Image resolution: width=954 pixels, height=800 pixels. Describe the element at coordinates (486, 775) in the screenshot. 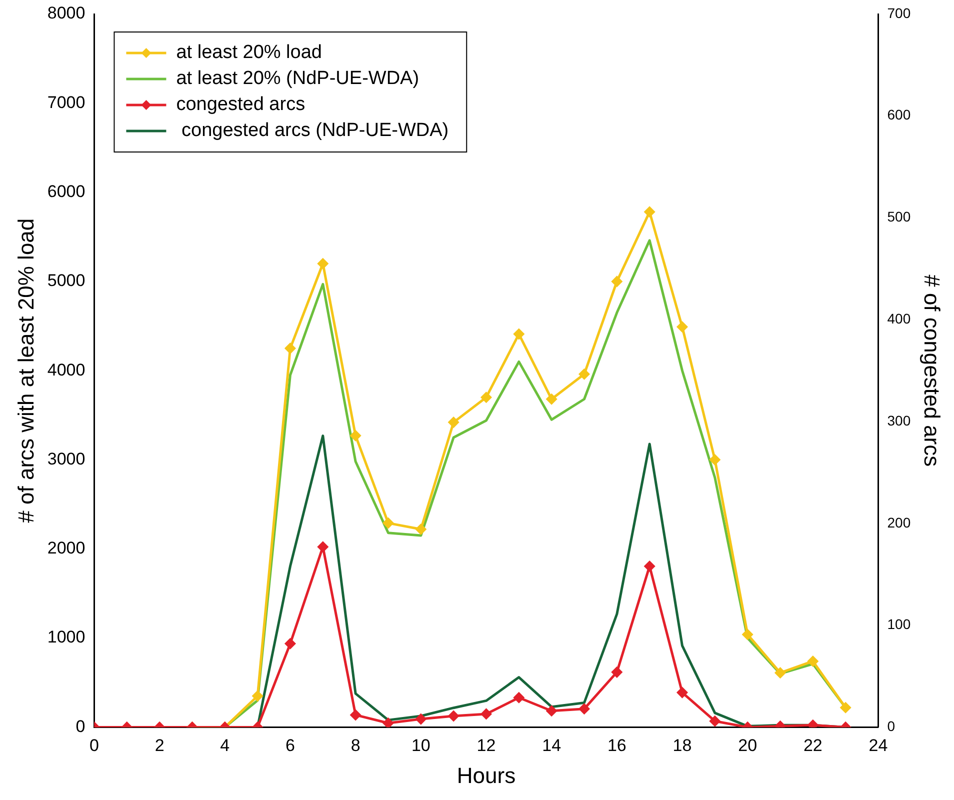

I see `x-axis-title: Hours` at that location.